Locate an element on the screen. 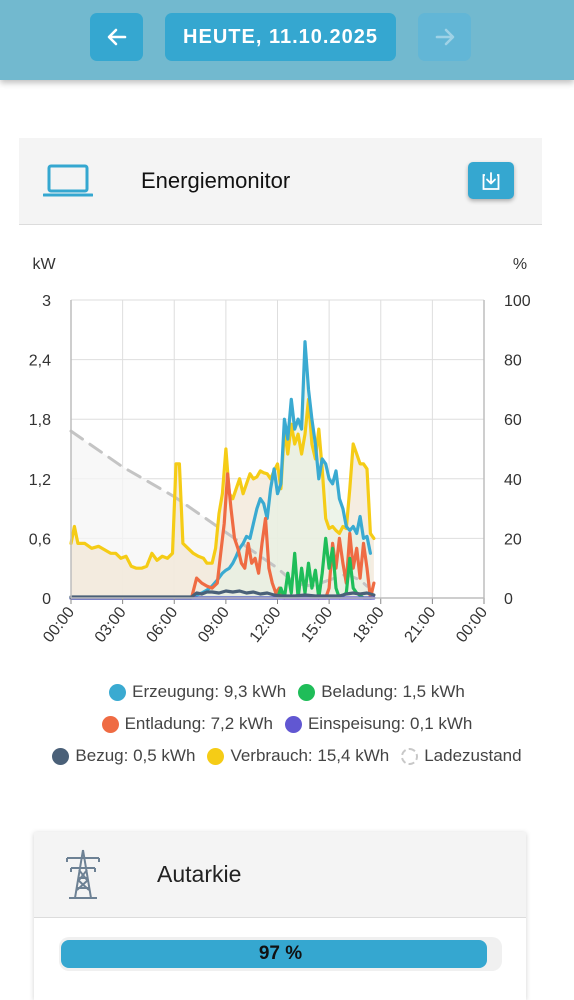 This screenshot has height=1000, width=574. legend-row: Entladung: 7,2 kWh Einspeisung: 0,1 kWh is located at coordinates (287, 724).